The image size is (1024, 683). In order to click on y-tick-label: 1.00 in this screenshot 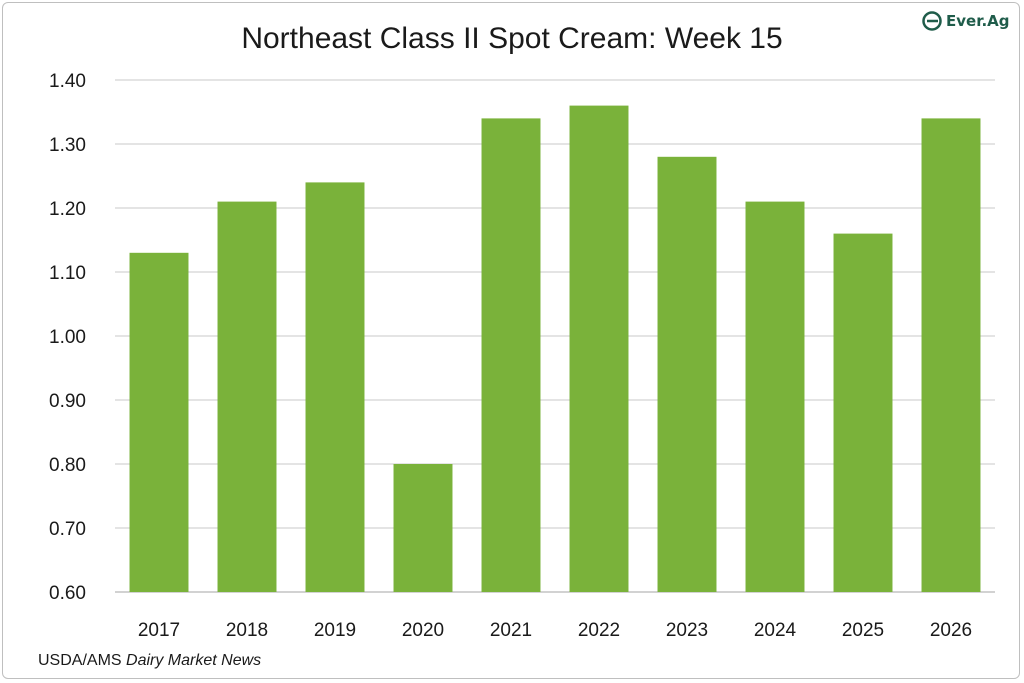, I will do `click(67, 337)`.